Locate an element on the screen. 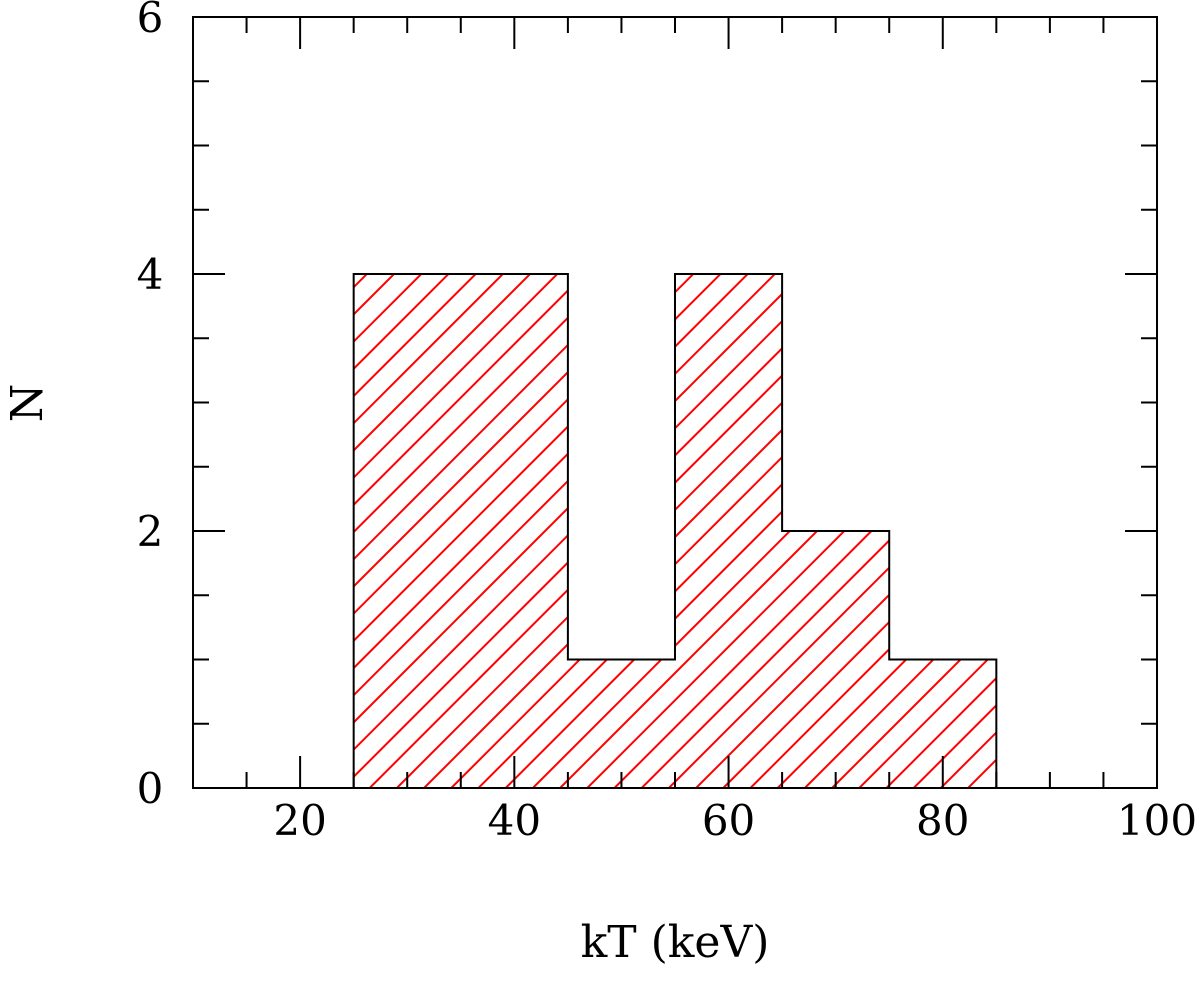  y-axis-label: N is located at coordinates (27, 403).